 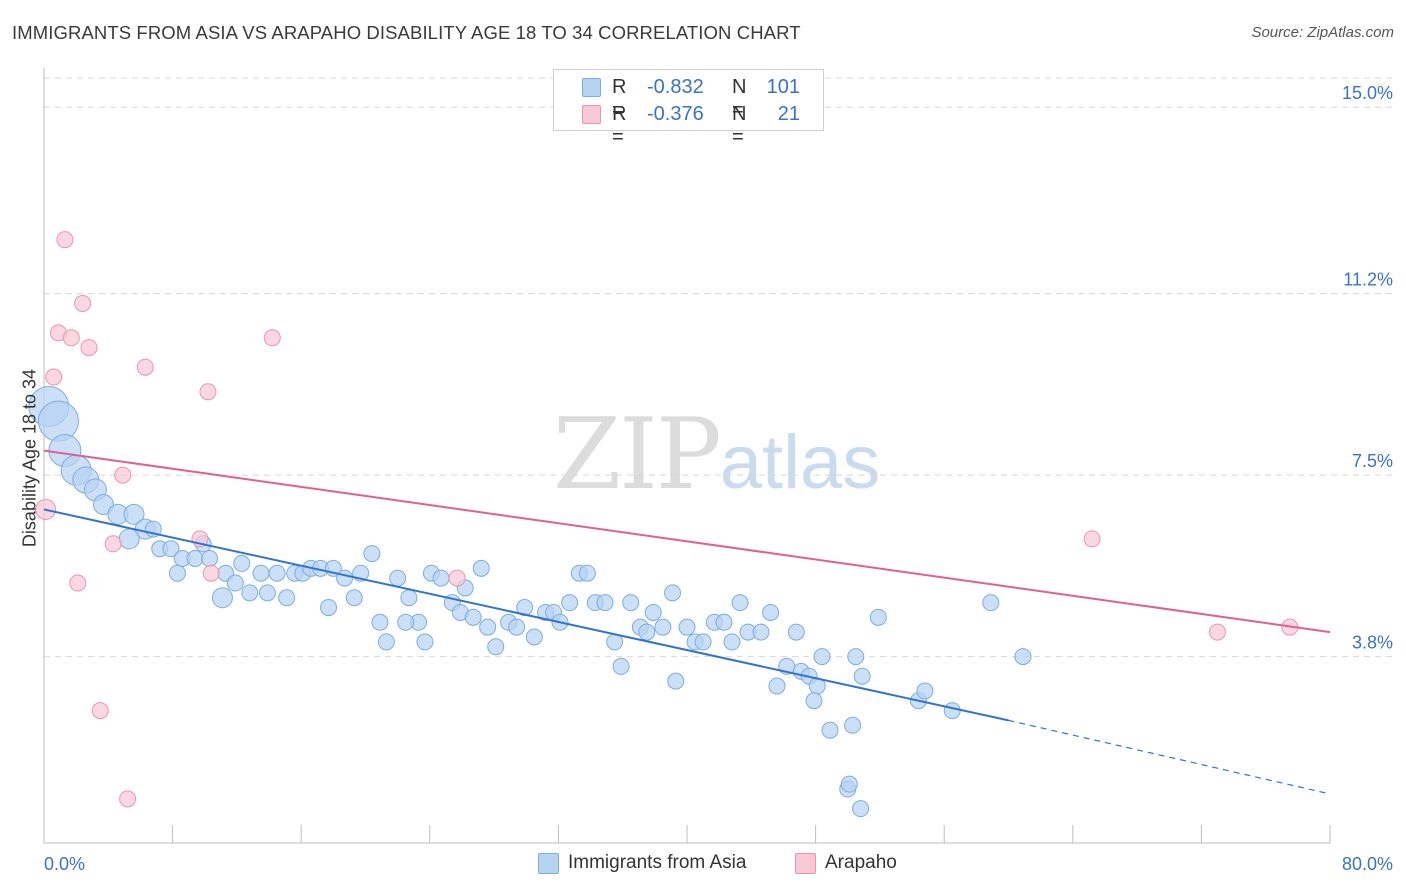 I want to click on y-tick-label: 3.8%, so click(x=1372, y=643).